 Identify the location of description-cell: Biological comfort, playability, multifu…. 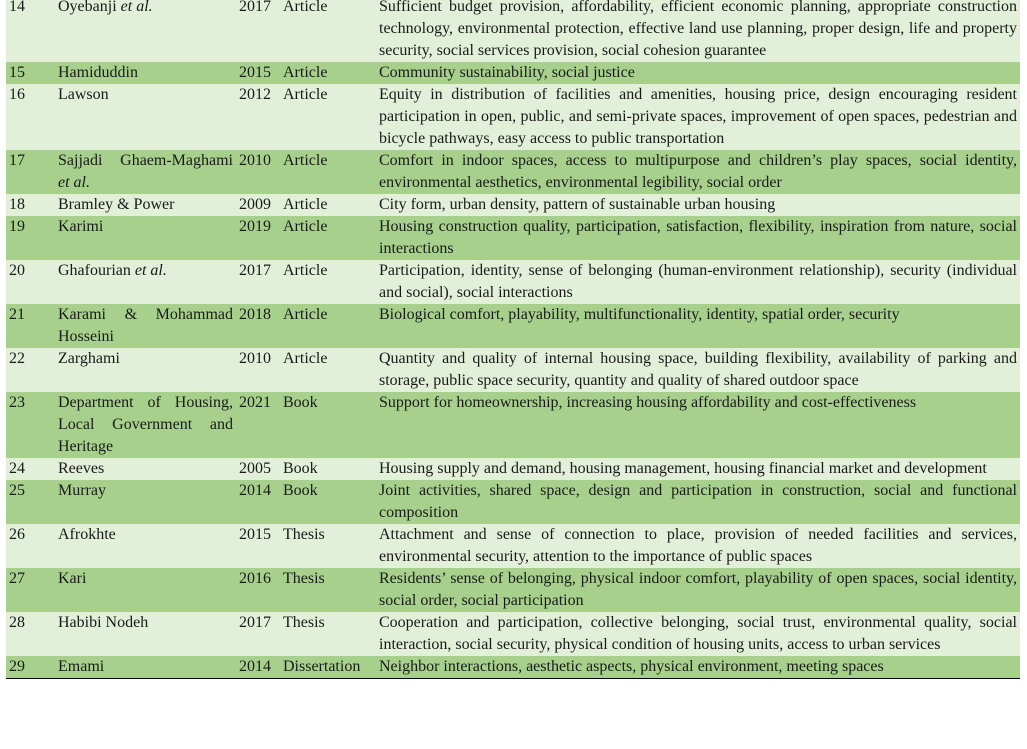
(699, 326).